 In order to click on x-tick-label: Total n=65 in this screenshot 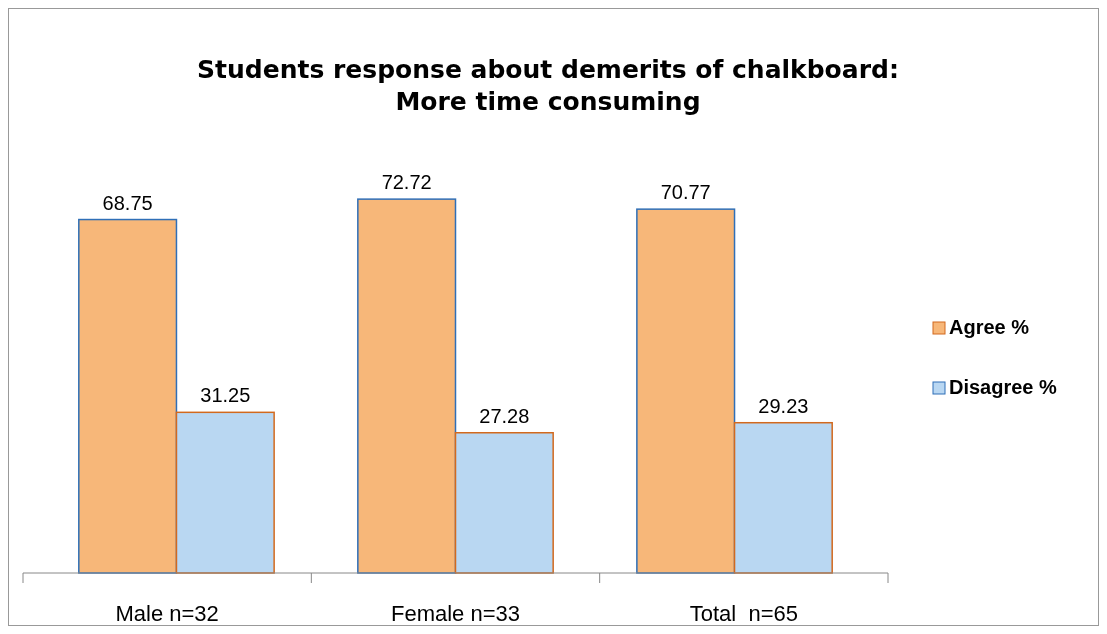, I will do `click(743, 613)`.